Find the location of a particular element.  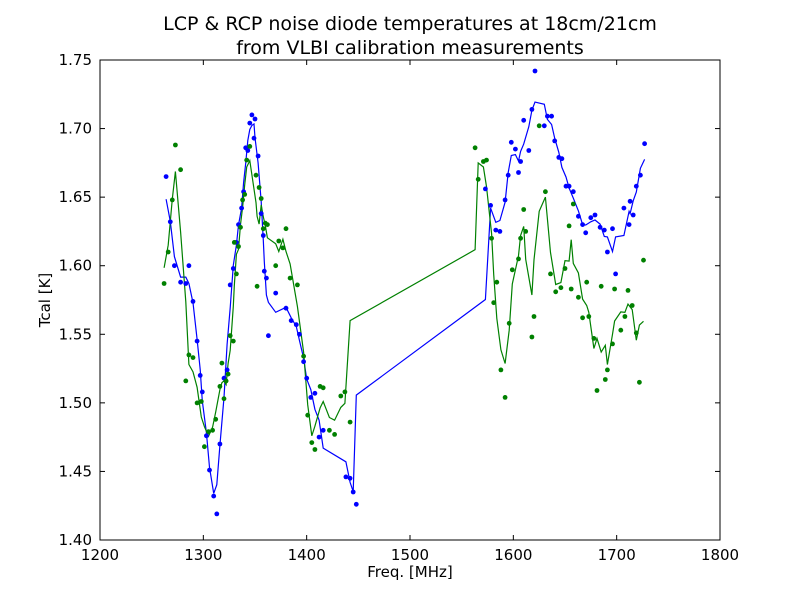

x-axis-label: Freq. [MHz] is located at coordinates (409, 572).